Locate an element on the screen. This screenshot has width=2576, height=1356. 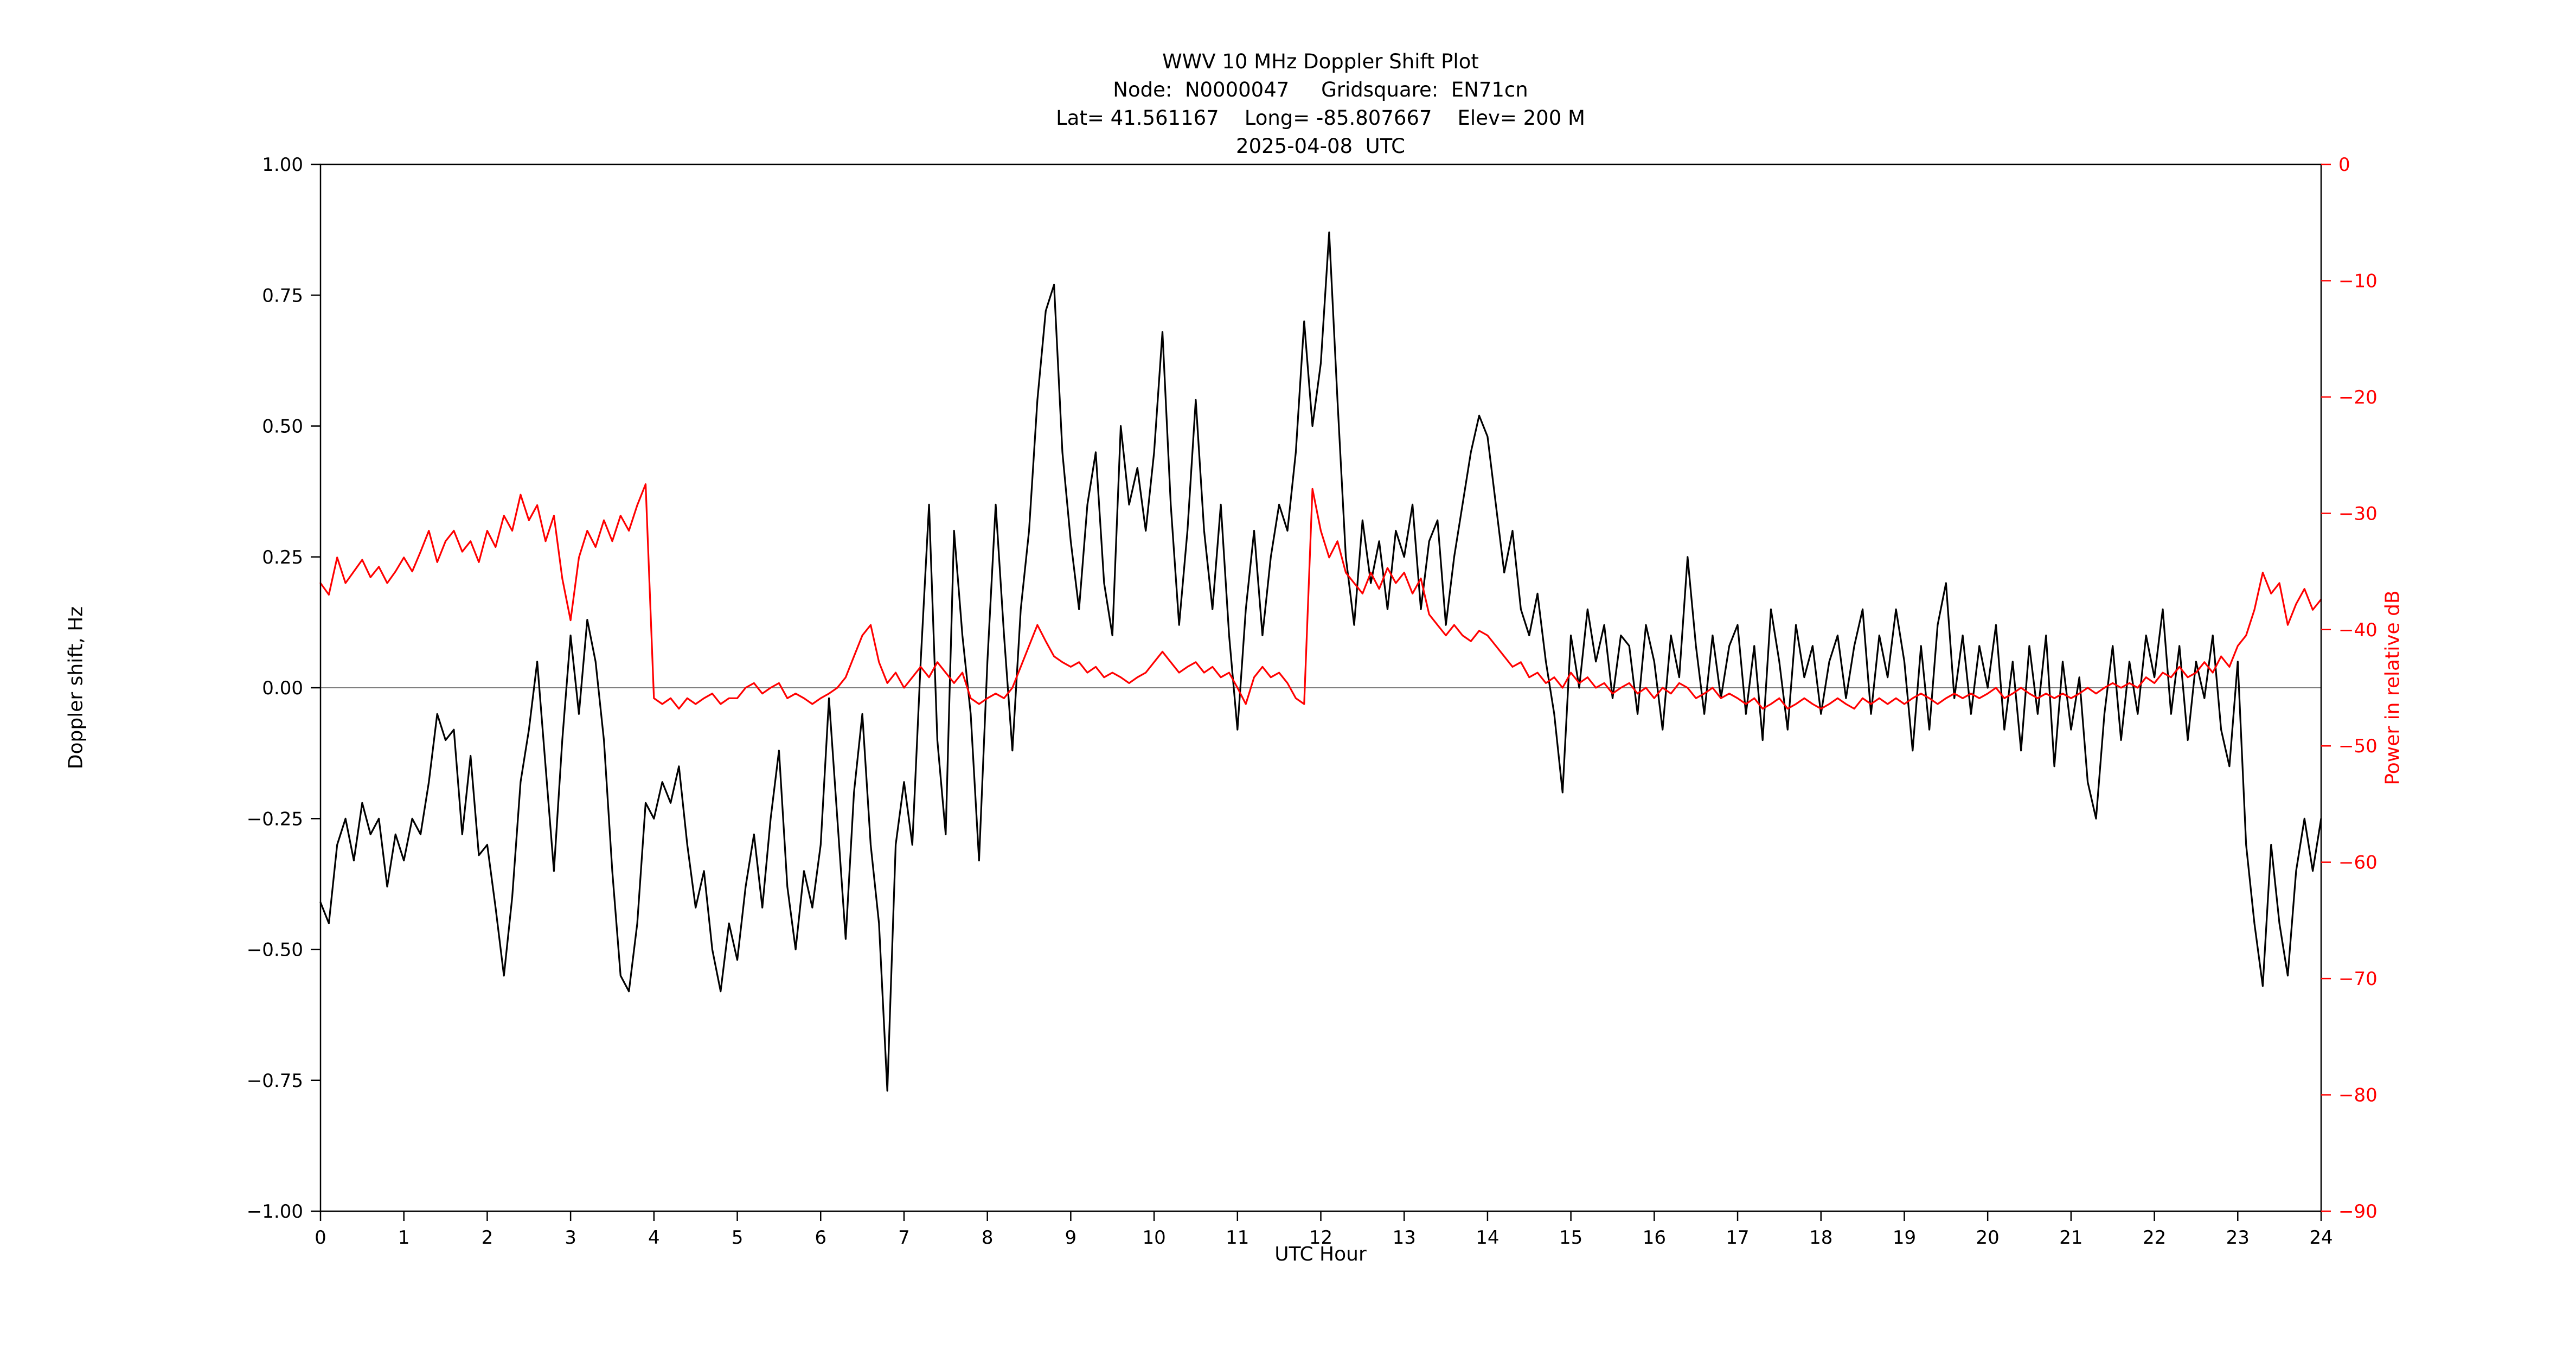
x-tick-label: 15 is located at coordinates (1570, 1238).